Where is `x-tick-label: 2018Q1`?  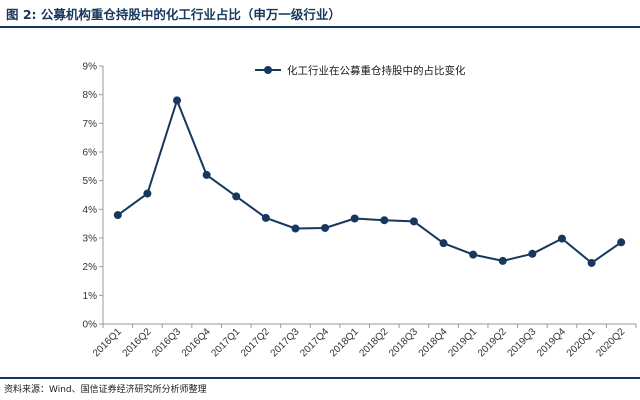
x-tick-label: 2018Q1 is located at coordinates (344, 342).